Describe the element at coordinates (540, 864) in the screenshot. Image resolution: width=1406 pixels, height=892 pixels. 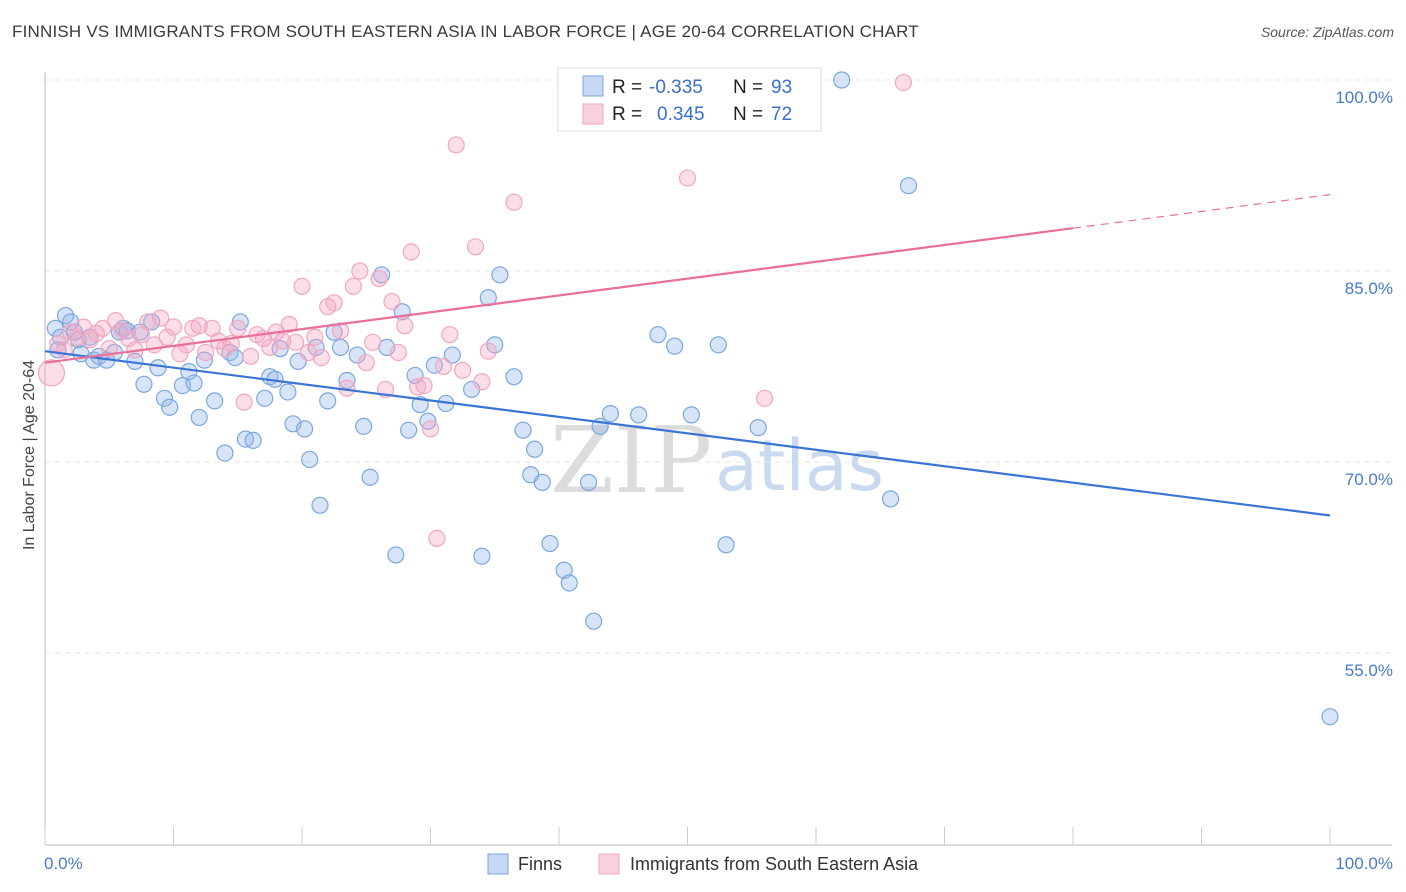
I see `finns-bottom-label: Finns` at that location.